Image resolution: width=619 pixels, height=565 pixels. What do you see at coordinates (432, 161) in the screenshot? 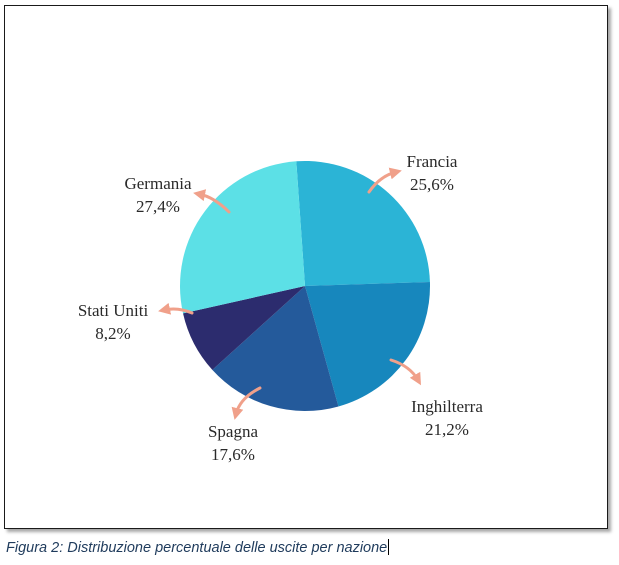
I see `slice-label-francia: Francia` at bounding box center [432, 161].